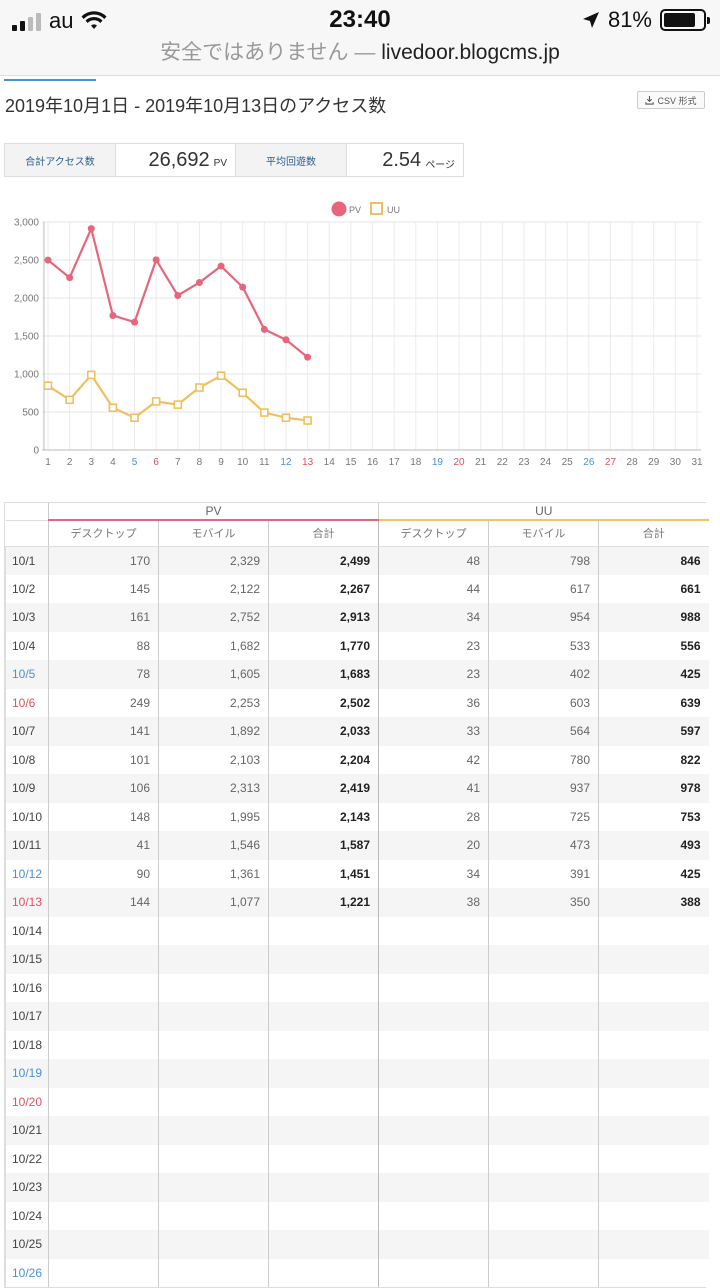 The height and width of the screenshot is (1288, 720). What do you see at coordinates (671, 100) in the screenshot?
I see `csv-export-button: CSV 形式` at bounding box center [671, 100].